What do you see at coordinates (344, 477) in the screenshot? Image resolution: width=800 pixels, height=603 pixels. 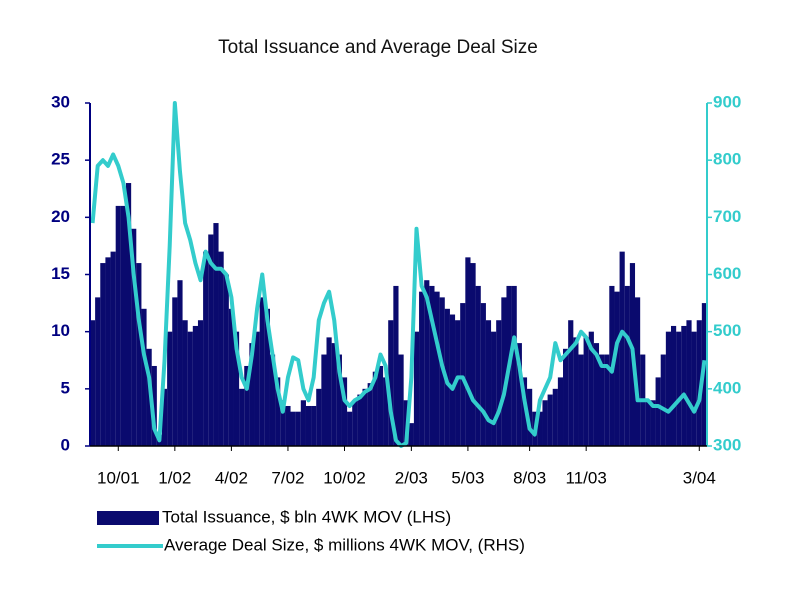 I see `x-tick-label: 10/02` at bounding box center [344, 477].